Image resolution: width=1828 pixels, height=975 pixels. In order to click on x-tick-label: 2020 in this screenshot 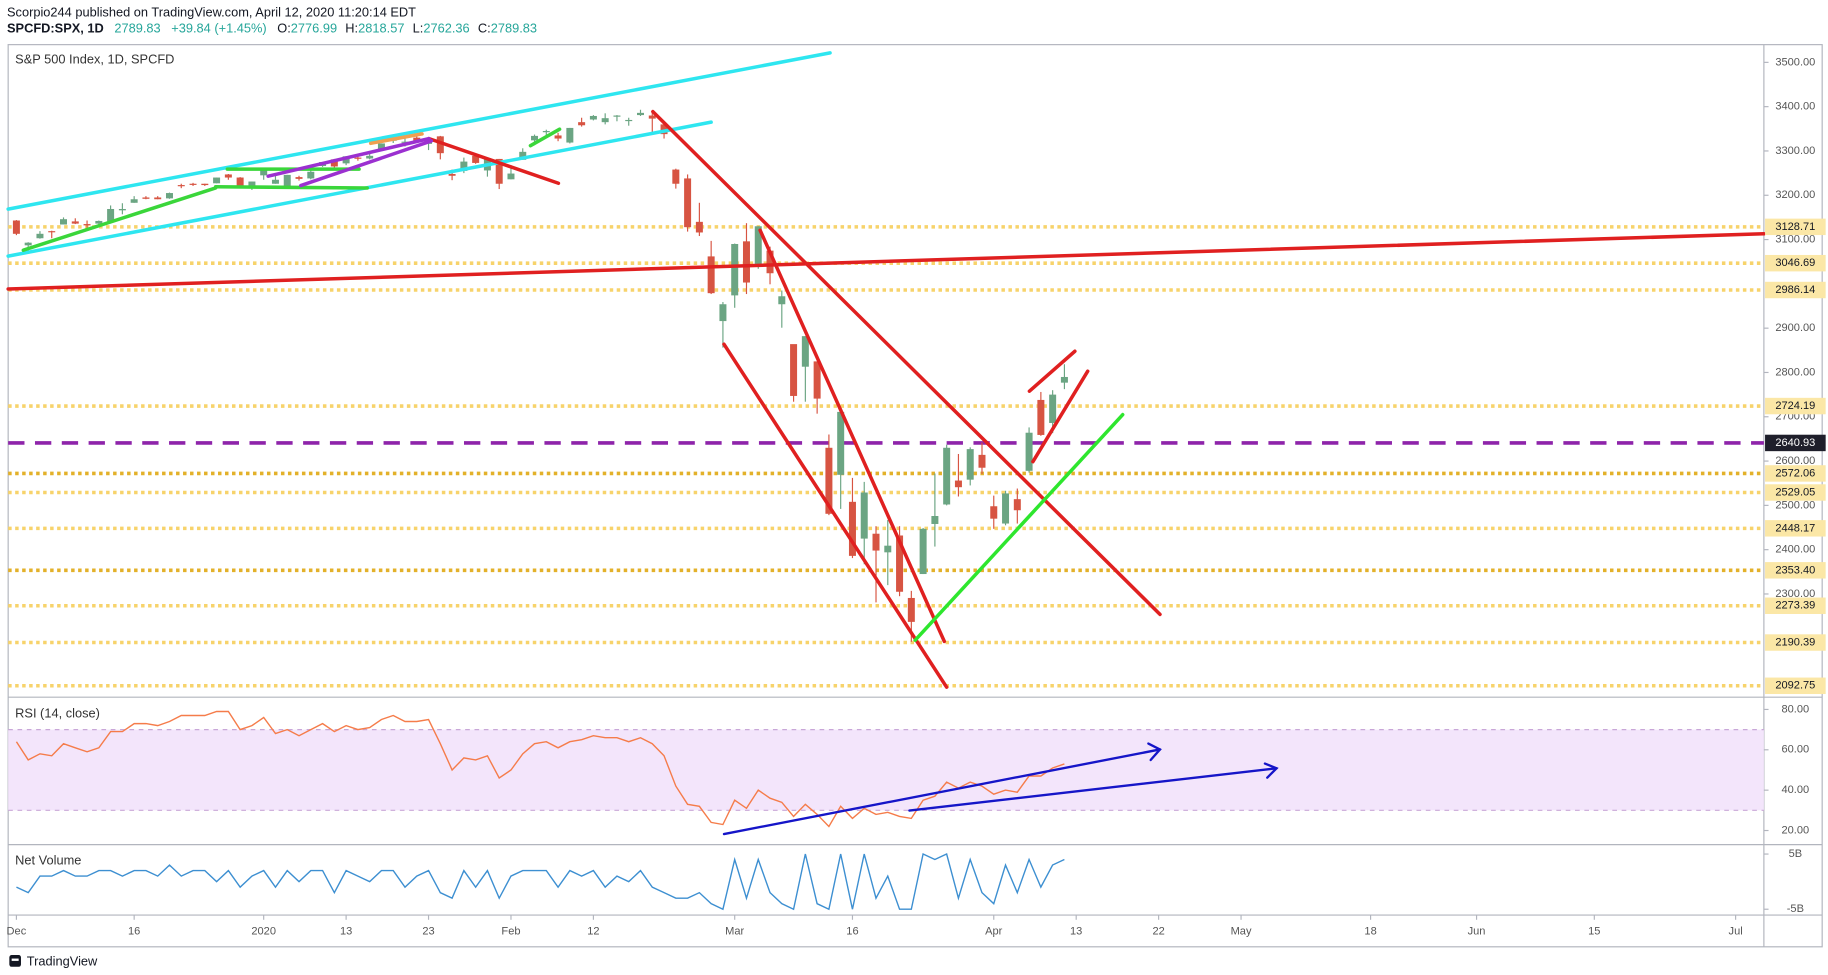, I will do `click(263, 931)`.